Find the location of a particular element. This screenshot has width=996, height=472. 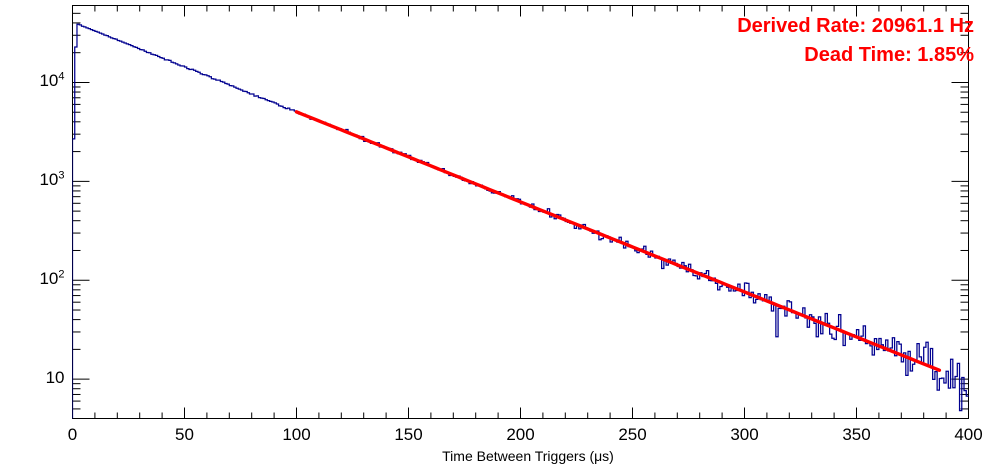

dead-time-annotation: Dead Time: 1.85% is located at coordinates (889, 55).